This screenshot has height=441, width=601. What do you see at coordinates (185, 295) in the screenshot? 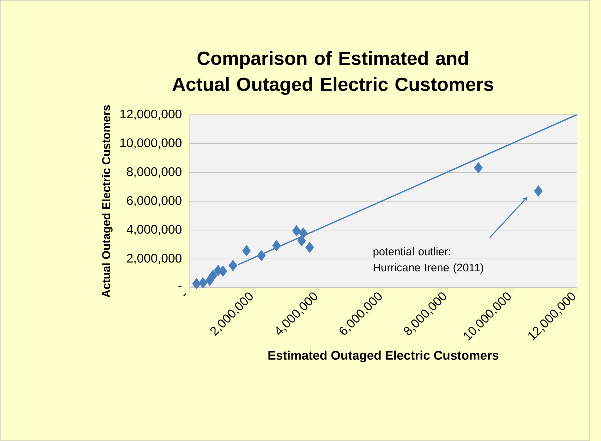
I see `x-tick-label: -` at bounding box center [185, 295].